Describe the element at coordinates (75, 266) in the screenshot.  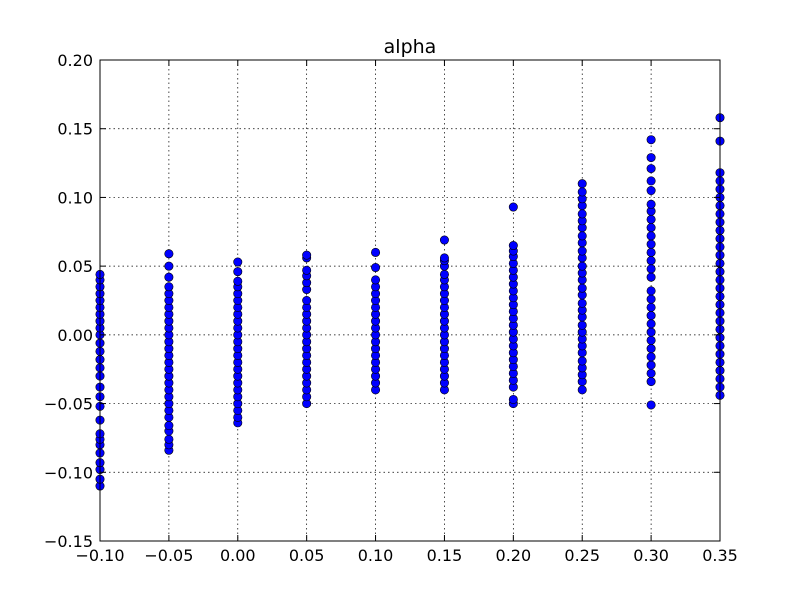
I see `y-tick-label: 0.05` at that location.